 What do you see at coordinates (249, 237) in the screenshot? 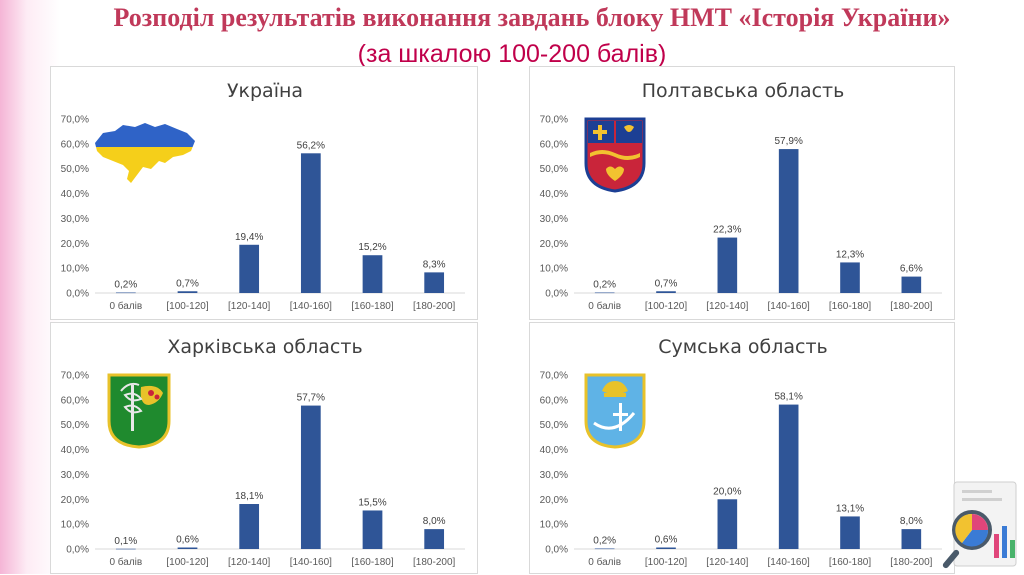
I see `data-label: 19,4%` at bounding box center [249, 237].